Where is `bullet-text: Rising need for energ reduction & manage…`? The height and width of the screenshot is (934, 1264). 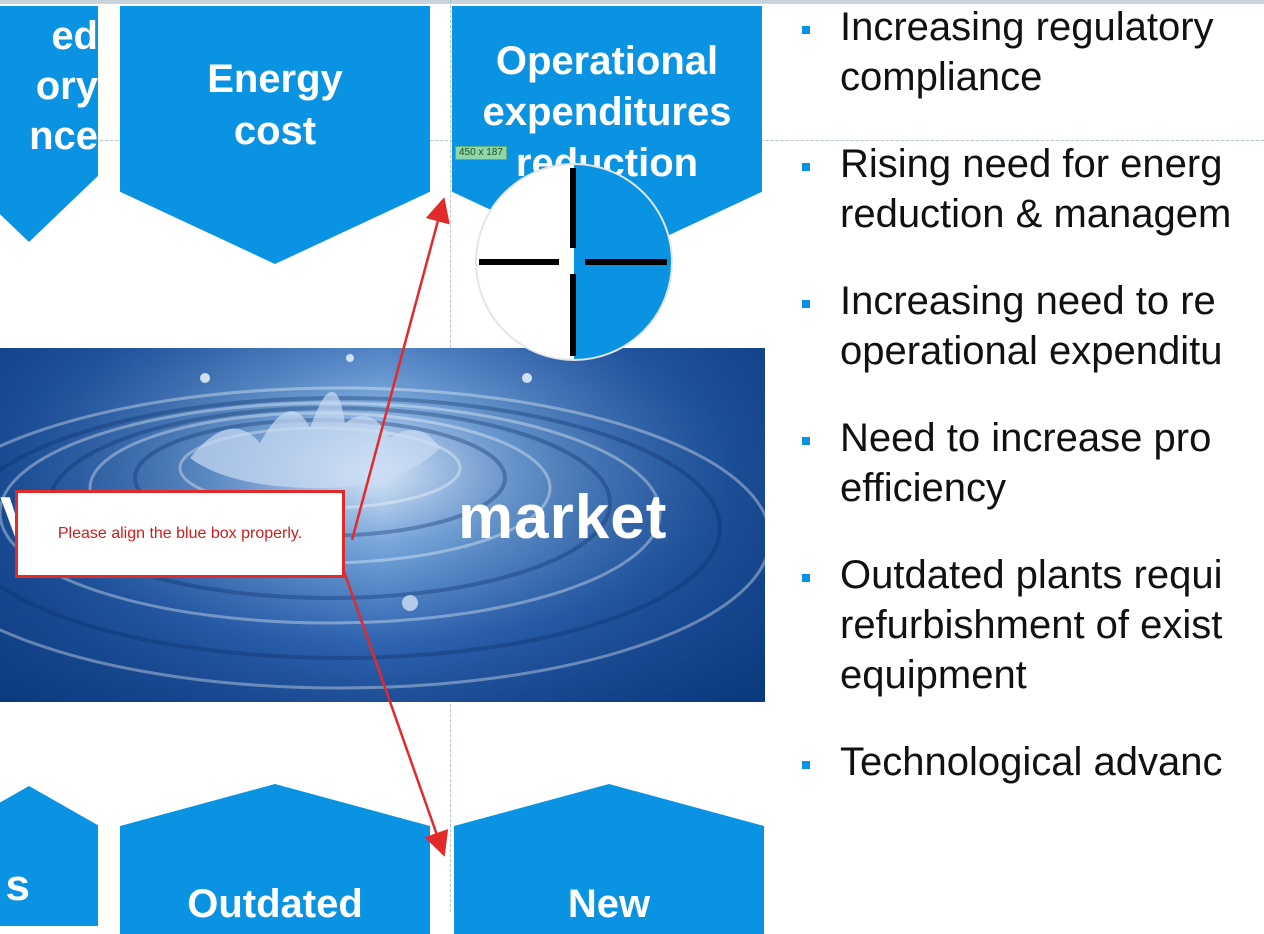
bullet-text: Rising need for energ reduction & manage… is located at coordinates (1036, 189).